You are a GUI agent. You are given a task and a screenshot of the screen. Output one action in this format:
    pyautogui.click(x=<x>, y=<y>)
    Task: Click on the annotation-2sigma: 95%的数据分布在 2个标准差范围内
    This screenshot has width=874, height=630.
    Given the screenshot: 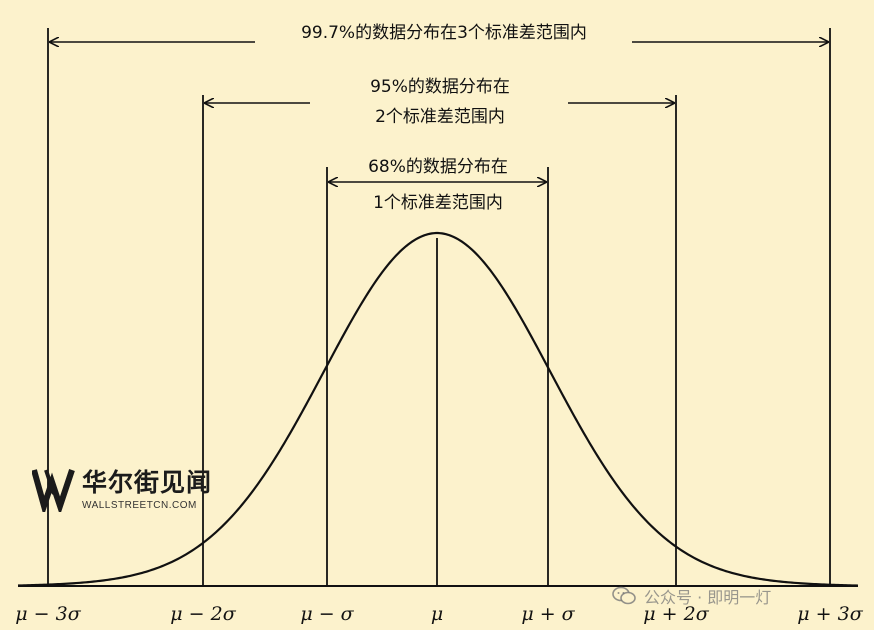 What is the action you would take?
    pyautogui.click(x=440, y=102)
    